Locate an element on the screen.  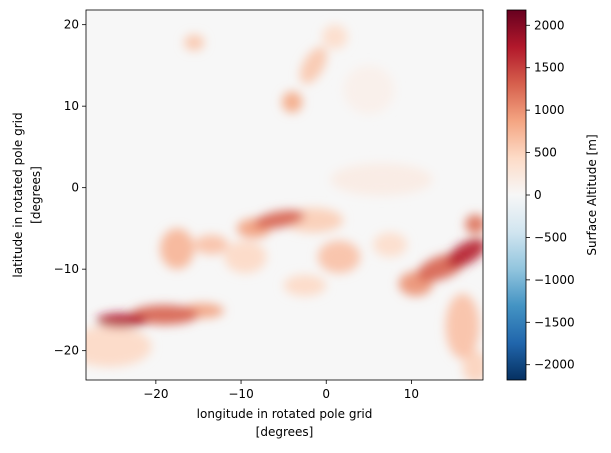
colorbar-tick-label: −2000 is located at coordinates (554, 365).